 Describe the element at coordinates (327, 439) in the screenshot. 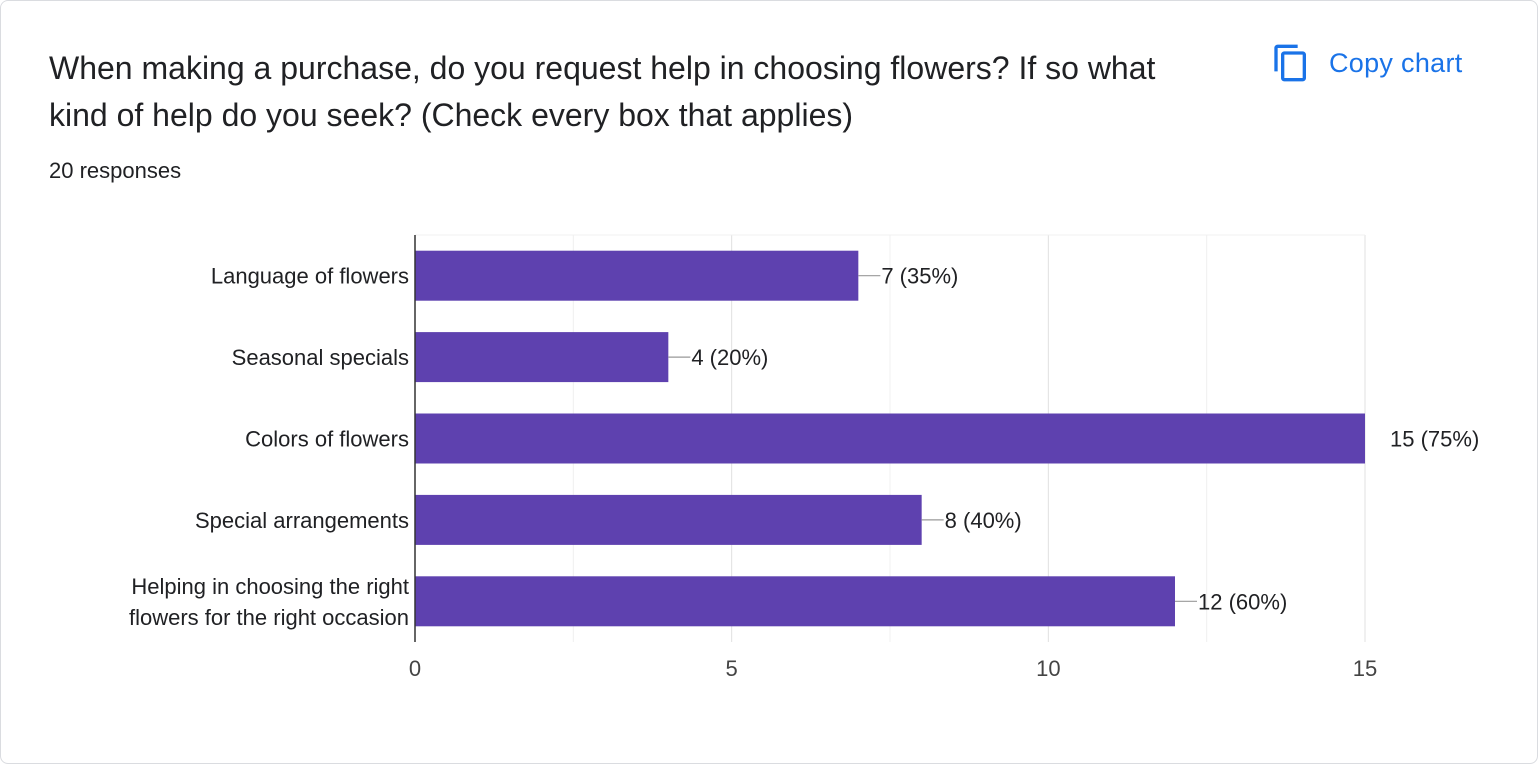

I see `category-label: Colors of flowers` at that location.